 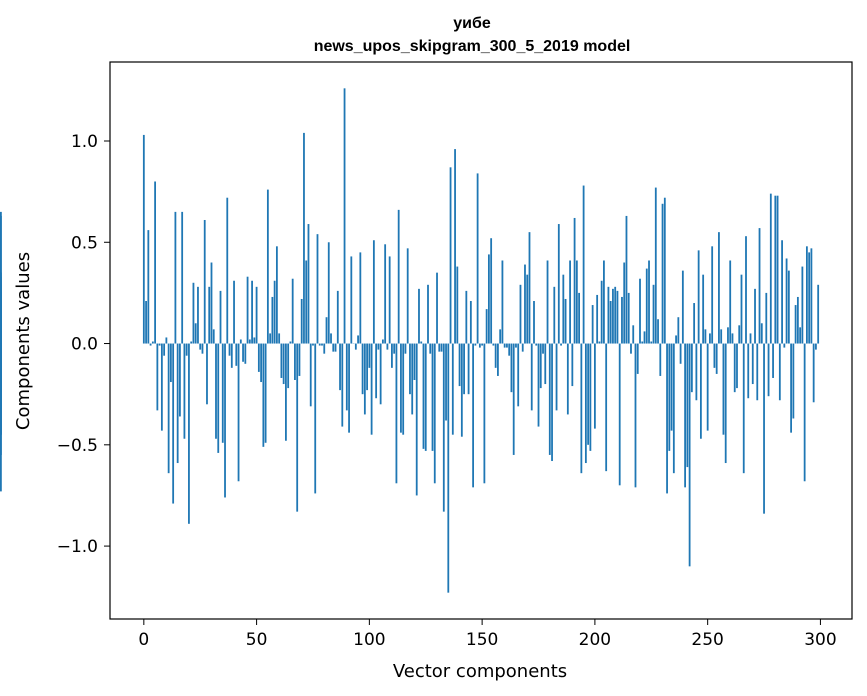 What do you see at coordinates (595, 640) in the screenshot?
I see `x-tick-label: 200` at bounding box center [595, 640].